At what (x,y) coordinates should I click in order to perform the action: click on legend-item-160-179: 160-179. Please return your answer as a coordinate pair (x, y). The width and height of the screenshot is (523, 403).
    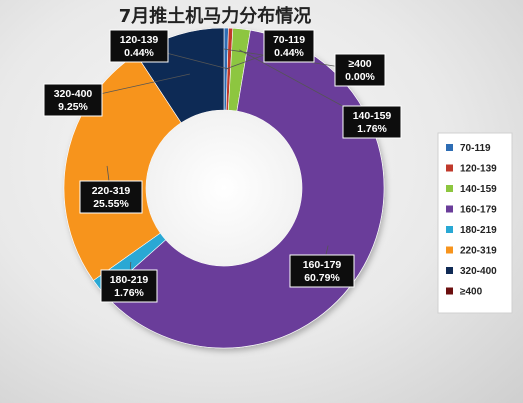
    Looking at the image, I should click on (471, 210).